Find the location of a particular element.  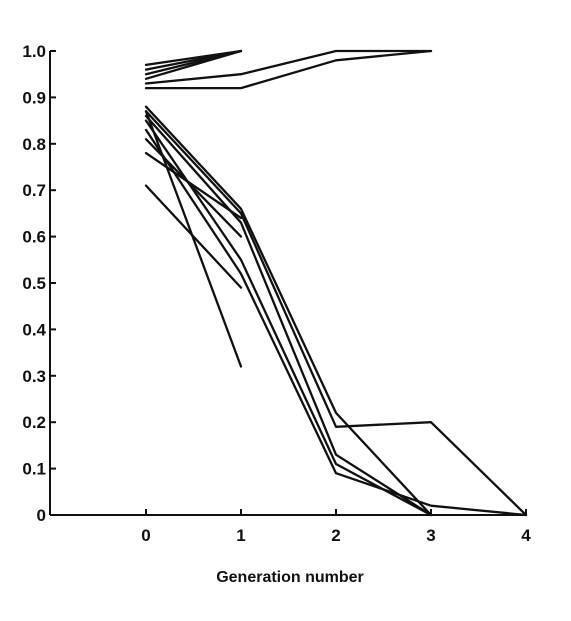

y-tick-label: 0.1 is located at coordinates (34, 469).